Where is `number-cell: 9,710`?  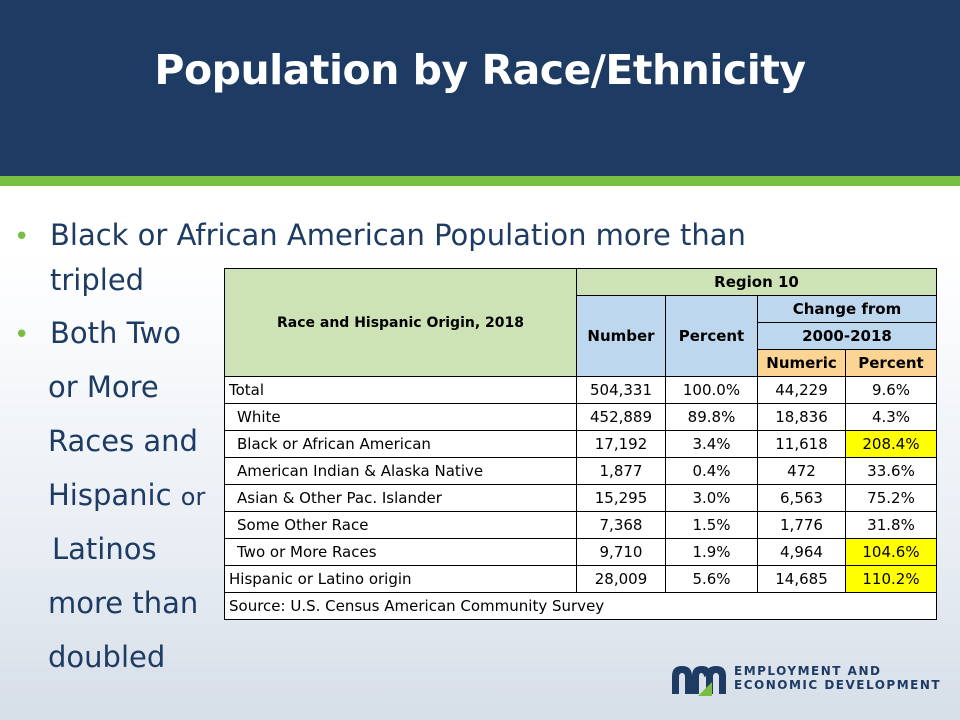
number-cell: 9,710 is located at coordinates (621, 552).